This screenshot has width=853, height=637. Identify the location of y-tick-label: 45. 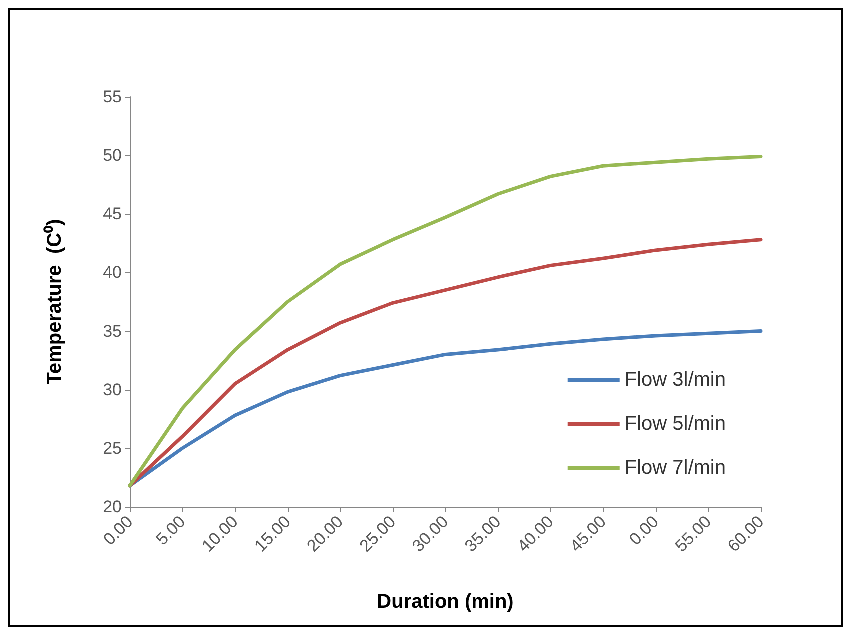
(112, 214).